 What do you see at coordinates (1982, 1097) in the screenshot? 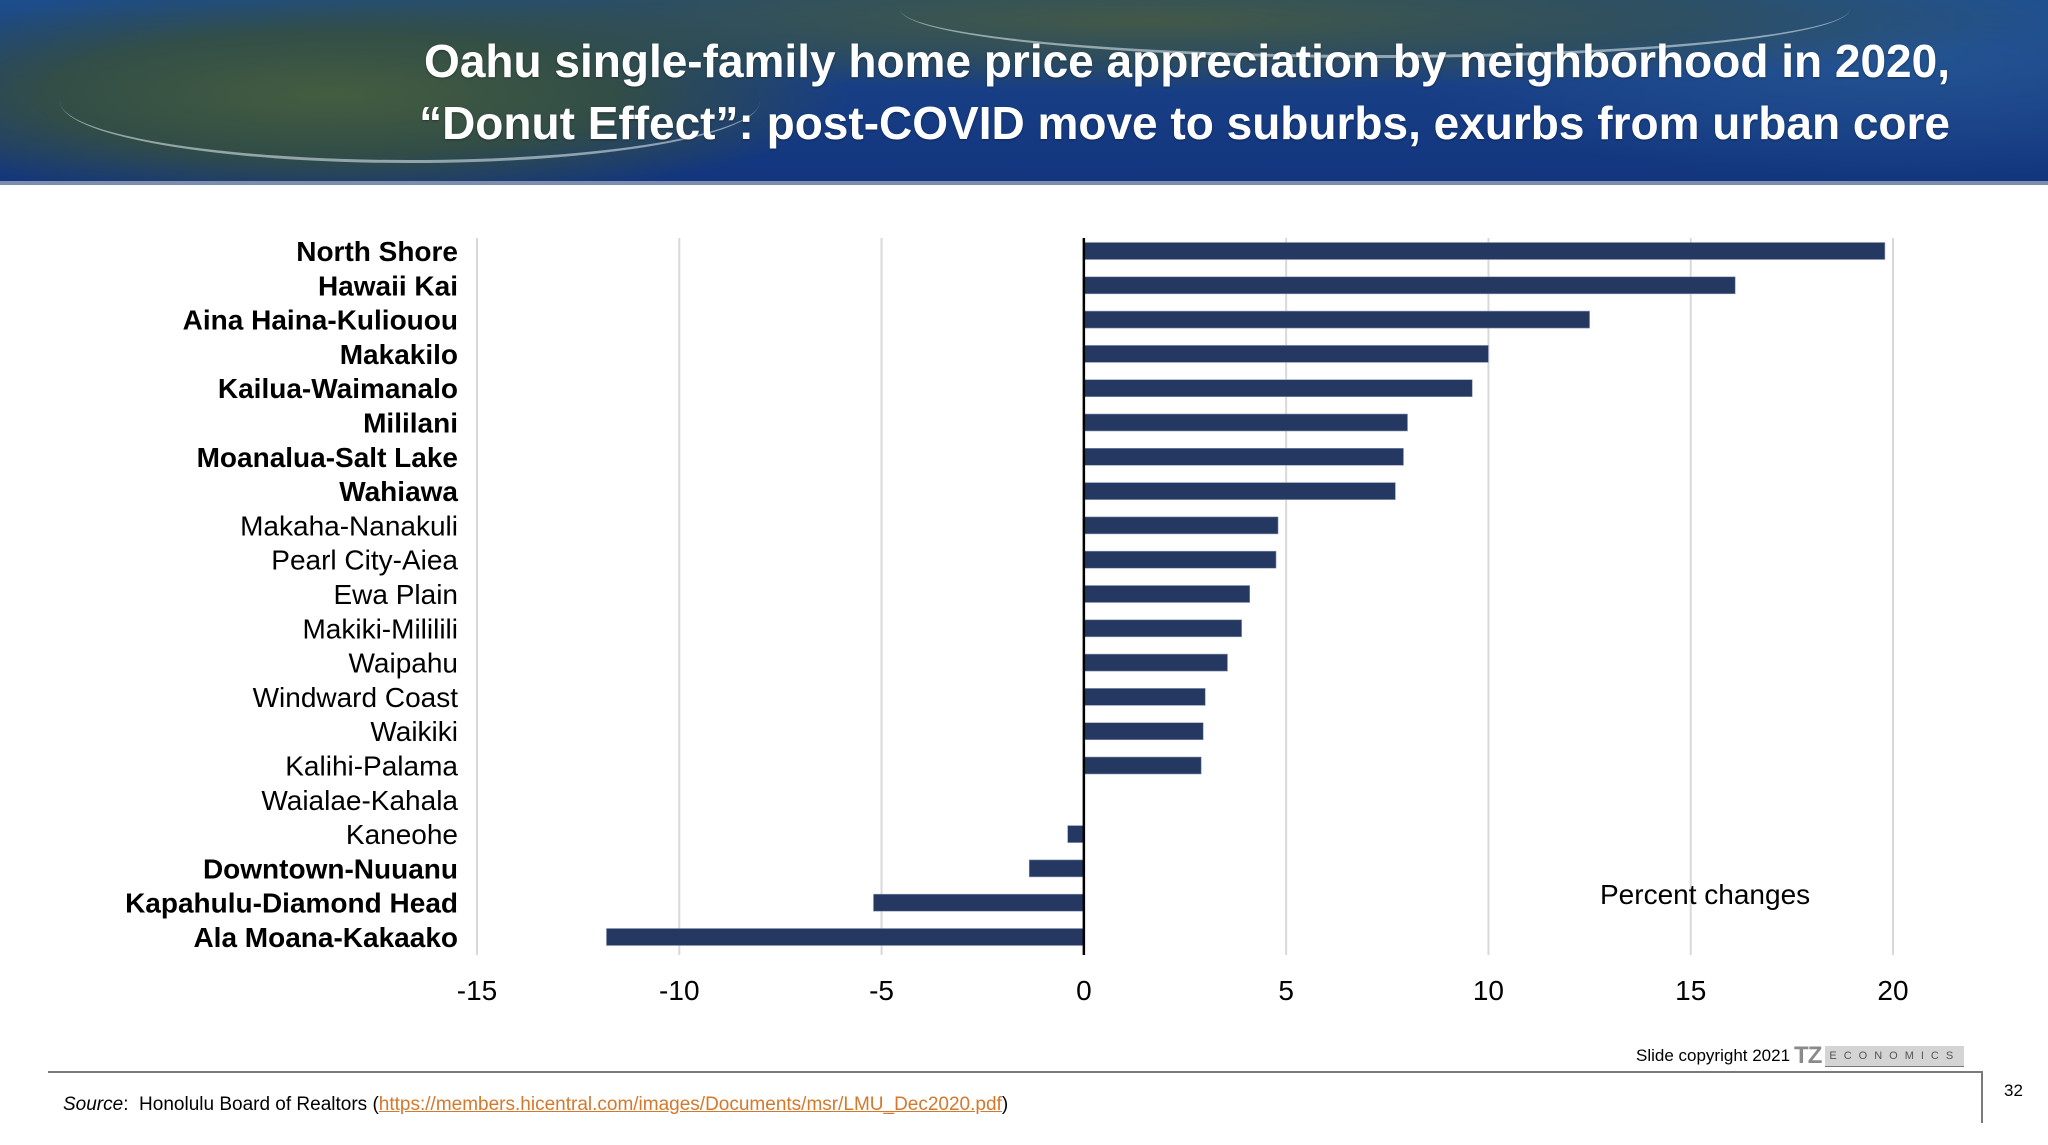
I see `footer-vertical-divider` at bounding box center [1982, 1097].